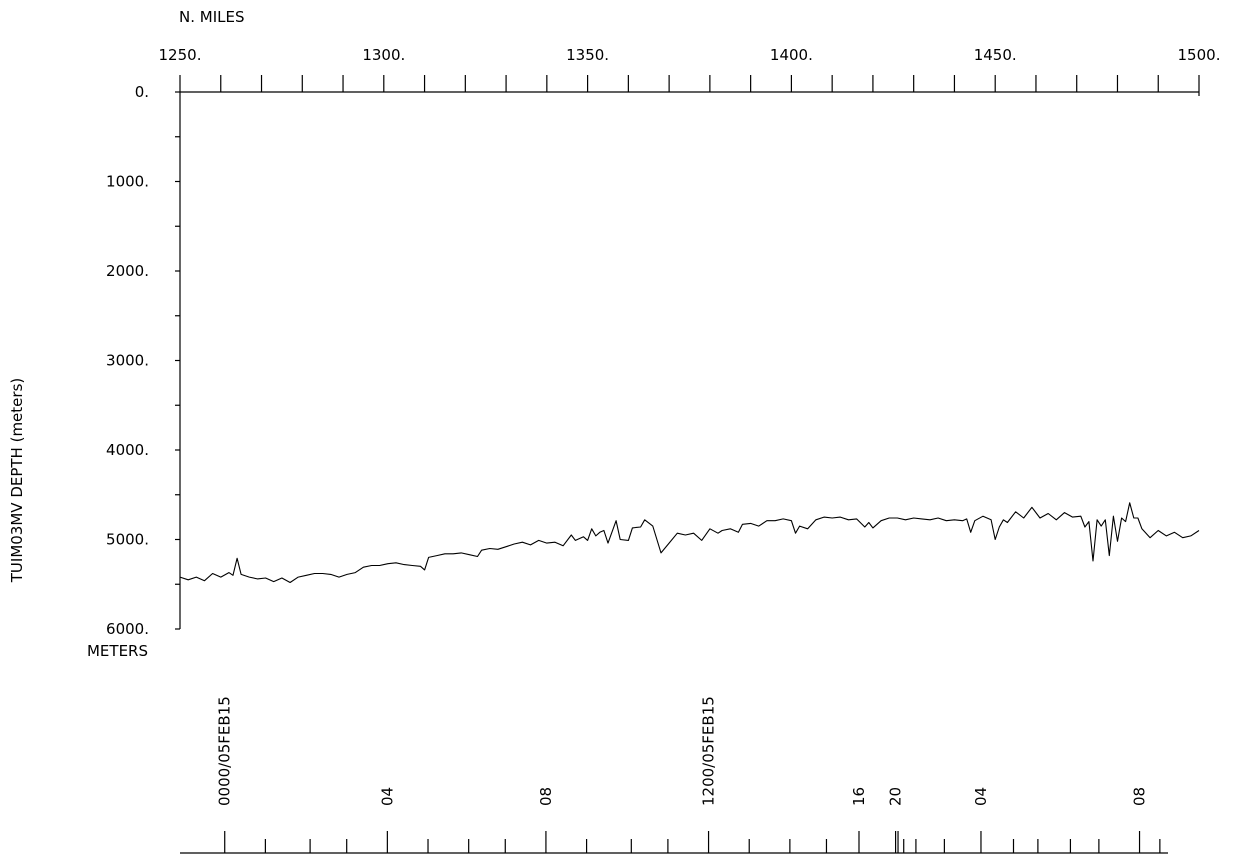 This screenshot has height=856, width=1235. What do you see at coordinates (896, 796) in the screenshot?
I see `time-label: 20` at bounding box center [896, 796].